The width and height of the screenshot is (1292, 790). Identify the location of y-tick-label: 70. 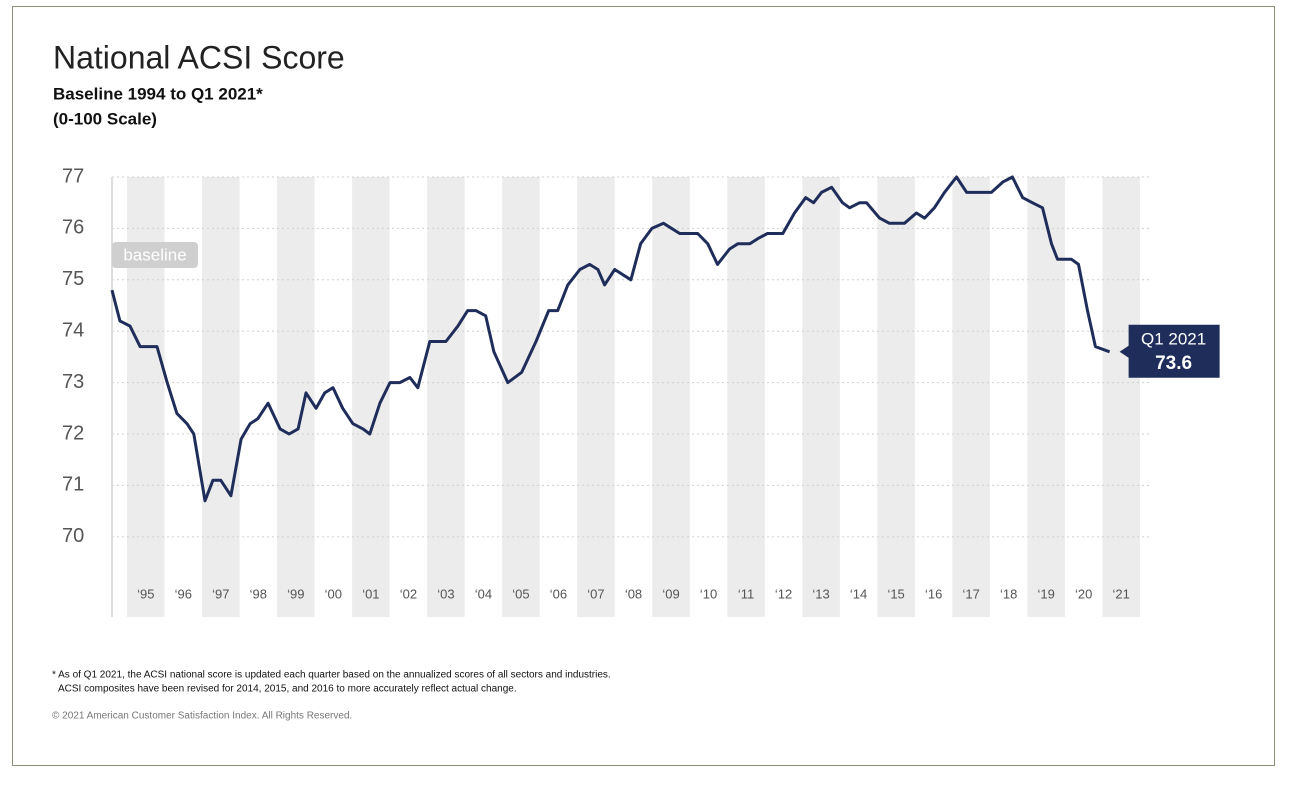
(73, 536).